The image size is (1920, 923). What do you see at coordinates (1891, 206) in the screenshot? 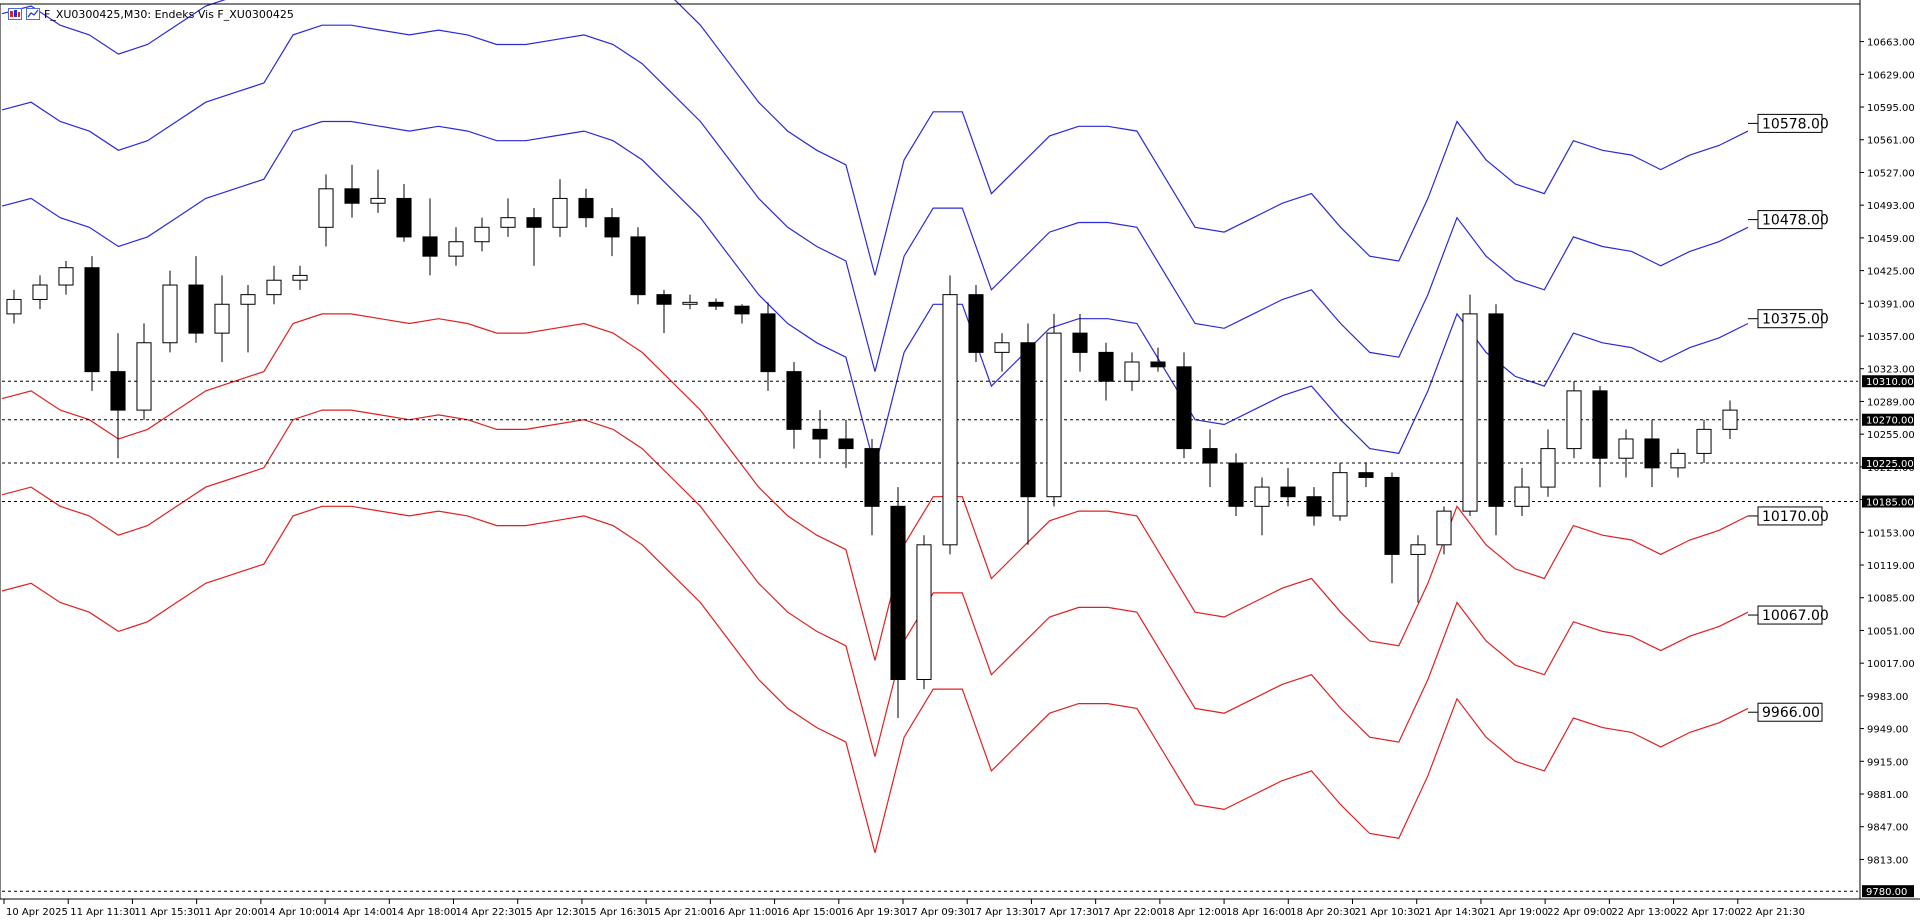
I see `y-tick-label: 10493.00` at bounding box center [1891, 206].